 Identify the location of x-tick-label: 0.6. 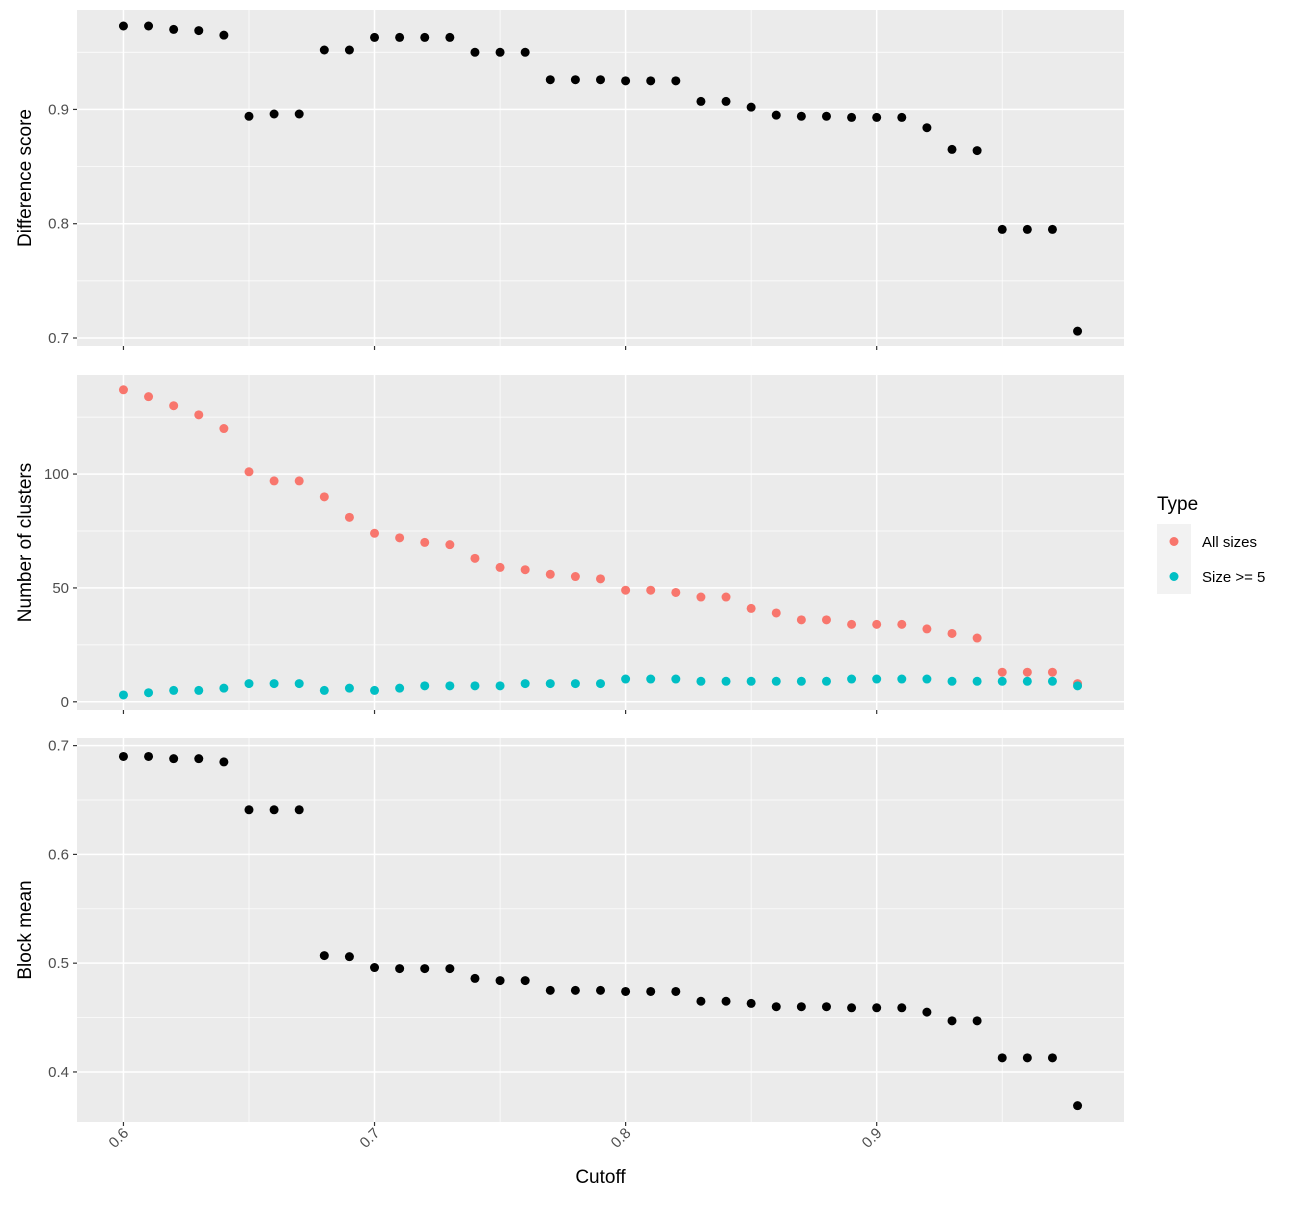
(119, 1138).